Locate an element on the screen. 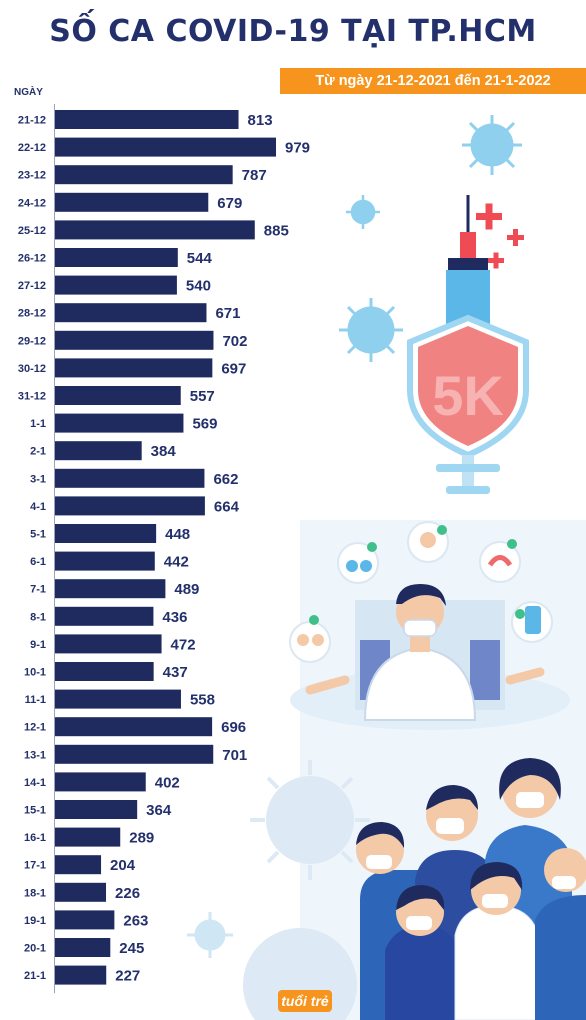 The width and height of the screenshot is (586, 1020). data-label: 701 is located at coordinates (234, 755).